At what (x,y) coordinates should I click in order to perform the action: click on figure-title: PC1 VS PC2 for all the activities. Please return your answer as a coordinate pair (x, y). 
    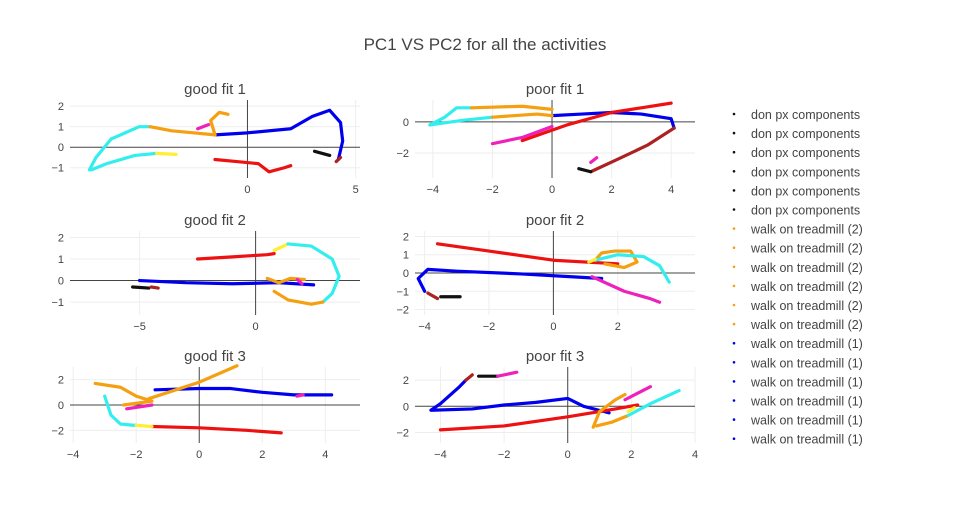
    Looking at the image, I should click on (485, 44).